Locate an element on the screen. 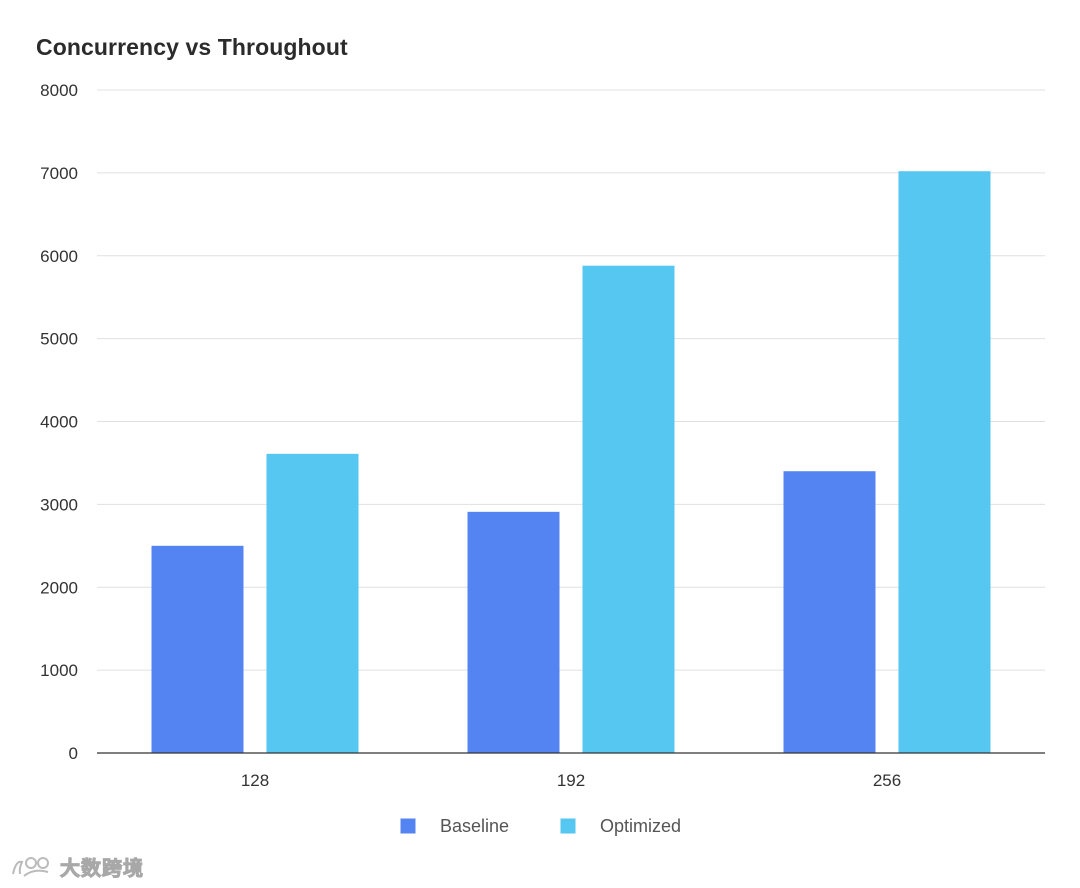  legend-swatch-optimized is located at coordinates (568, 826).